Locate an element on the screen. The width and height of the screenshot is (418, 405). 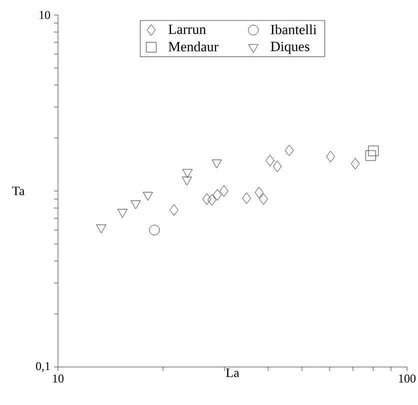
legend-label: Mendaur is located at coordinates (193, 47).